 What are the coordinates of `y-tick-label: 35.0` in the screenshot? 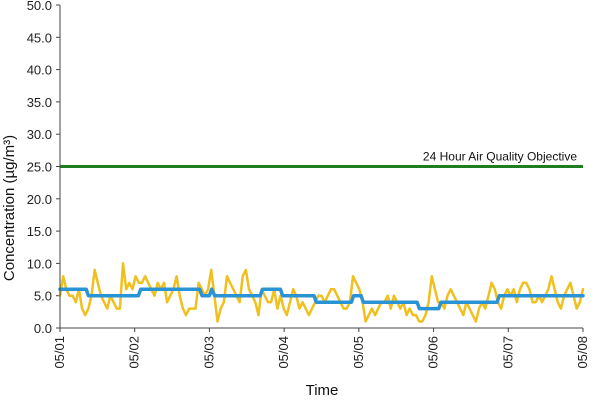 It's located at (39, 102).